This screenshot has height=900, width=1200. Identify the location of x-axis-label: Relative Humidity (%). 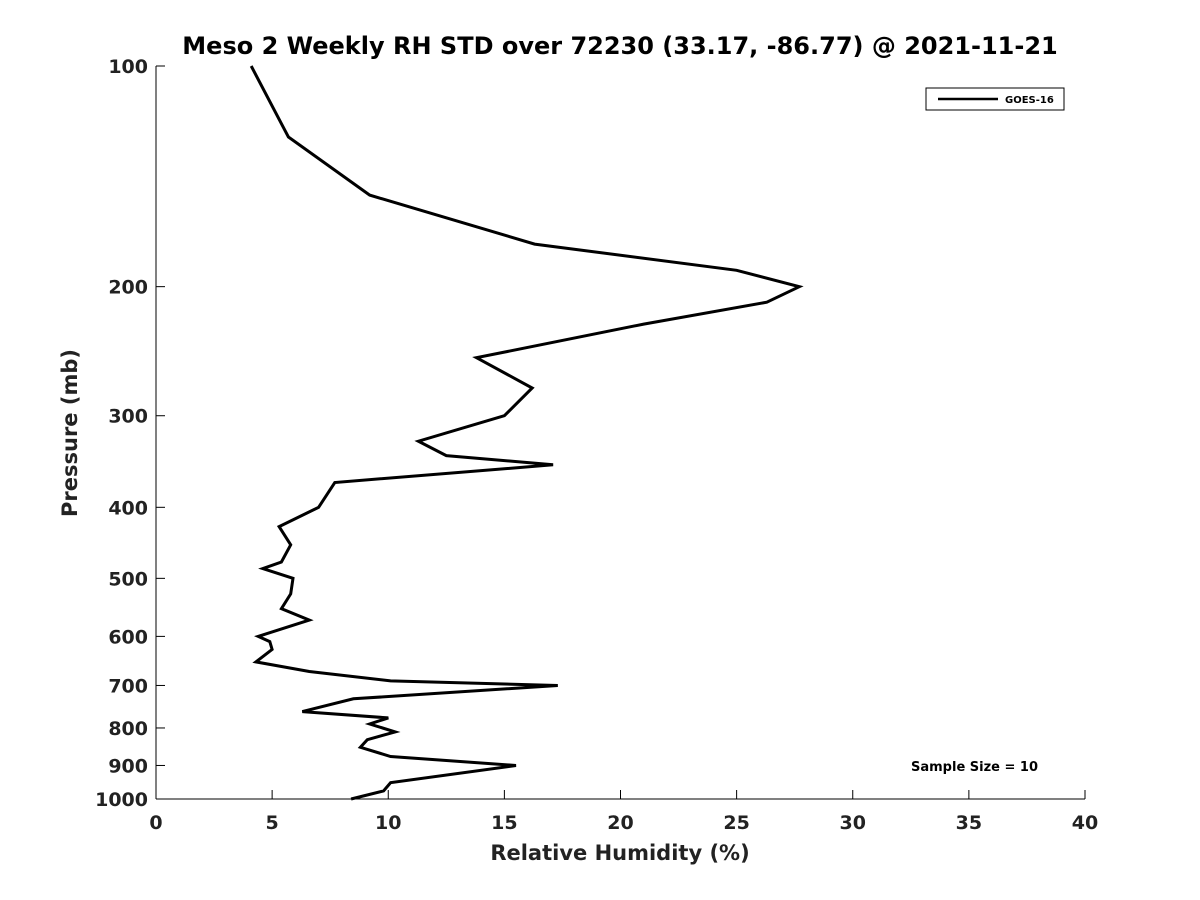
(619, 853).